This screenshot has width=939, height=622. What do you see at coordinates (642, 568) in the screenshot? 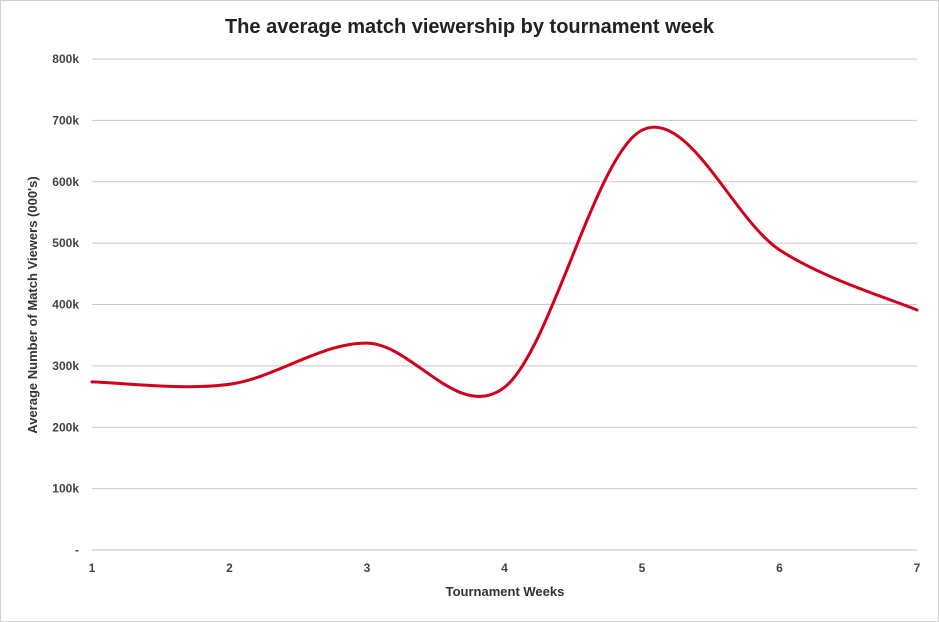
I see `x-tick-label: 5` at bounding box center [642, 568].